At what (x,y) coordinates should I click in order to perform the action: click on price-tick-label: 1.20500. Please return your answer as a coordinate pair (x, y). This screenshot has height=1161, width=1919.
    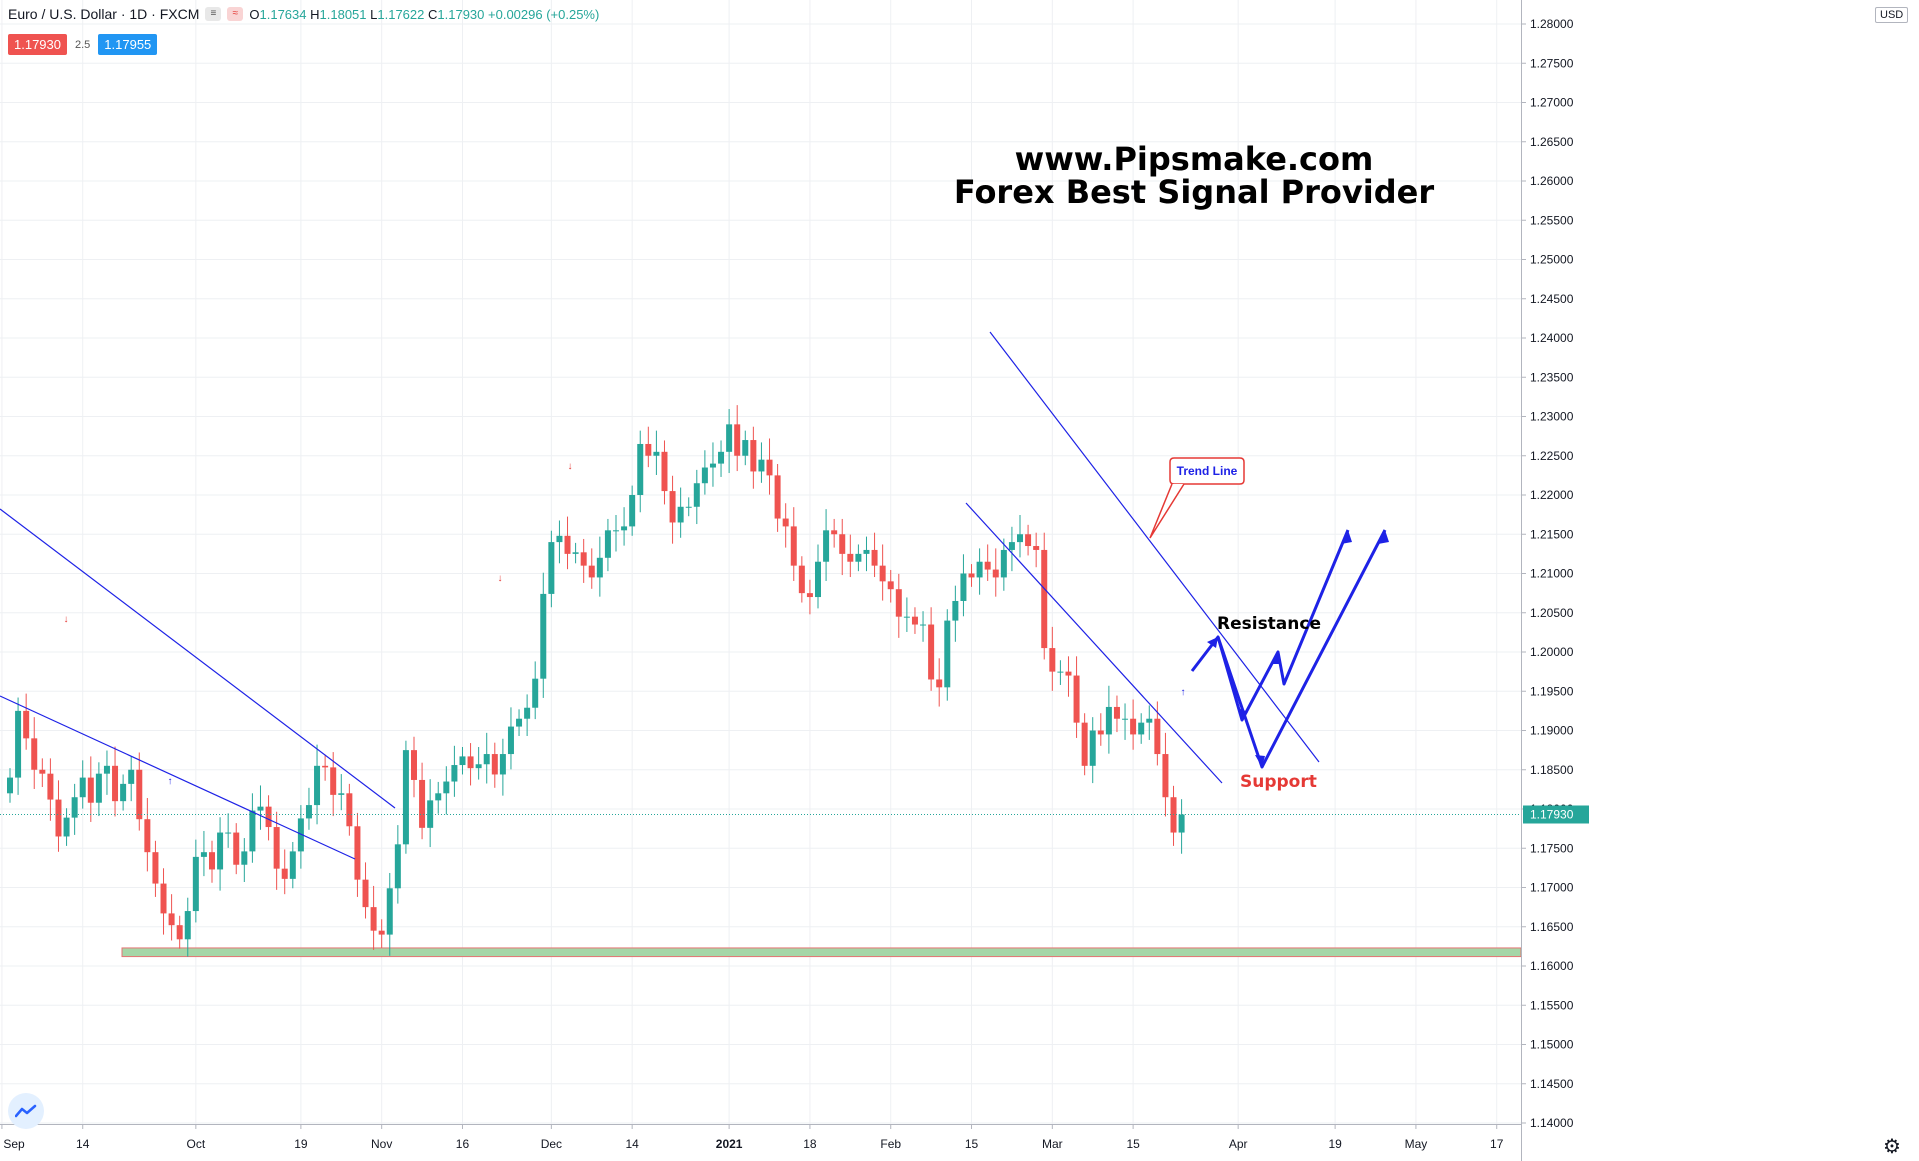
    Looking at the image, I should click on (1552, 613).